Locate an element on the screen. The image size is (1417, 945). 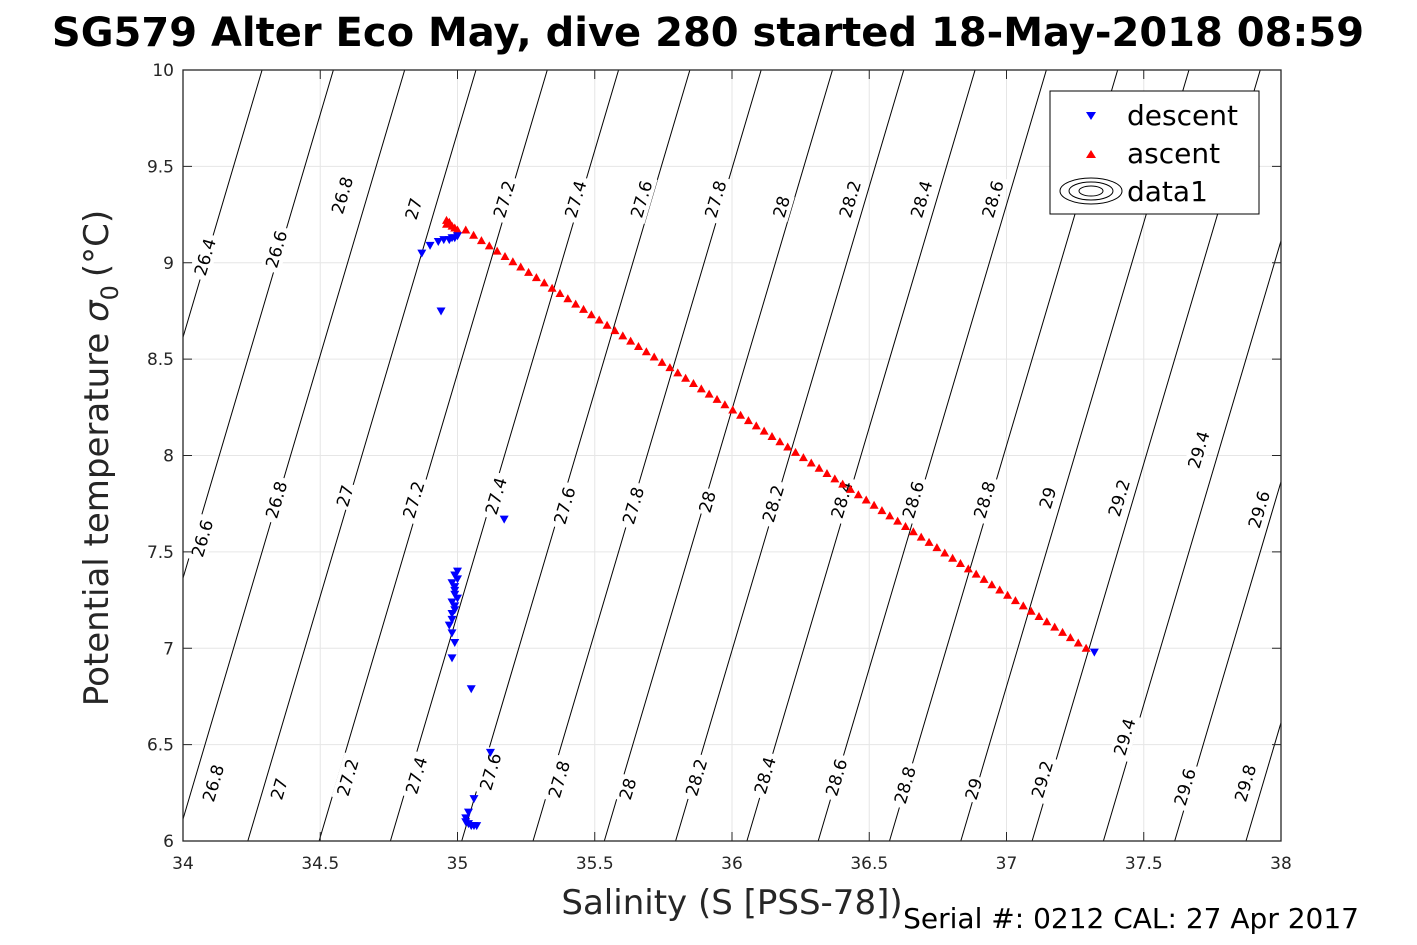
contour-label-group: 28.6 is located at coordinates (836, 777).